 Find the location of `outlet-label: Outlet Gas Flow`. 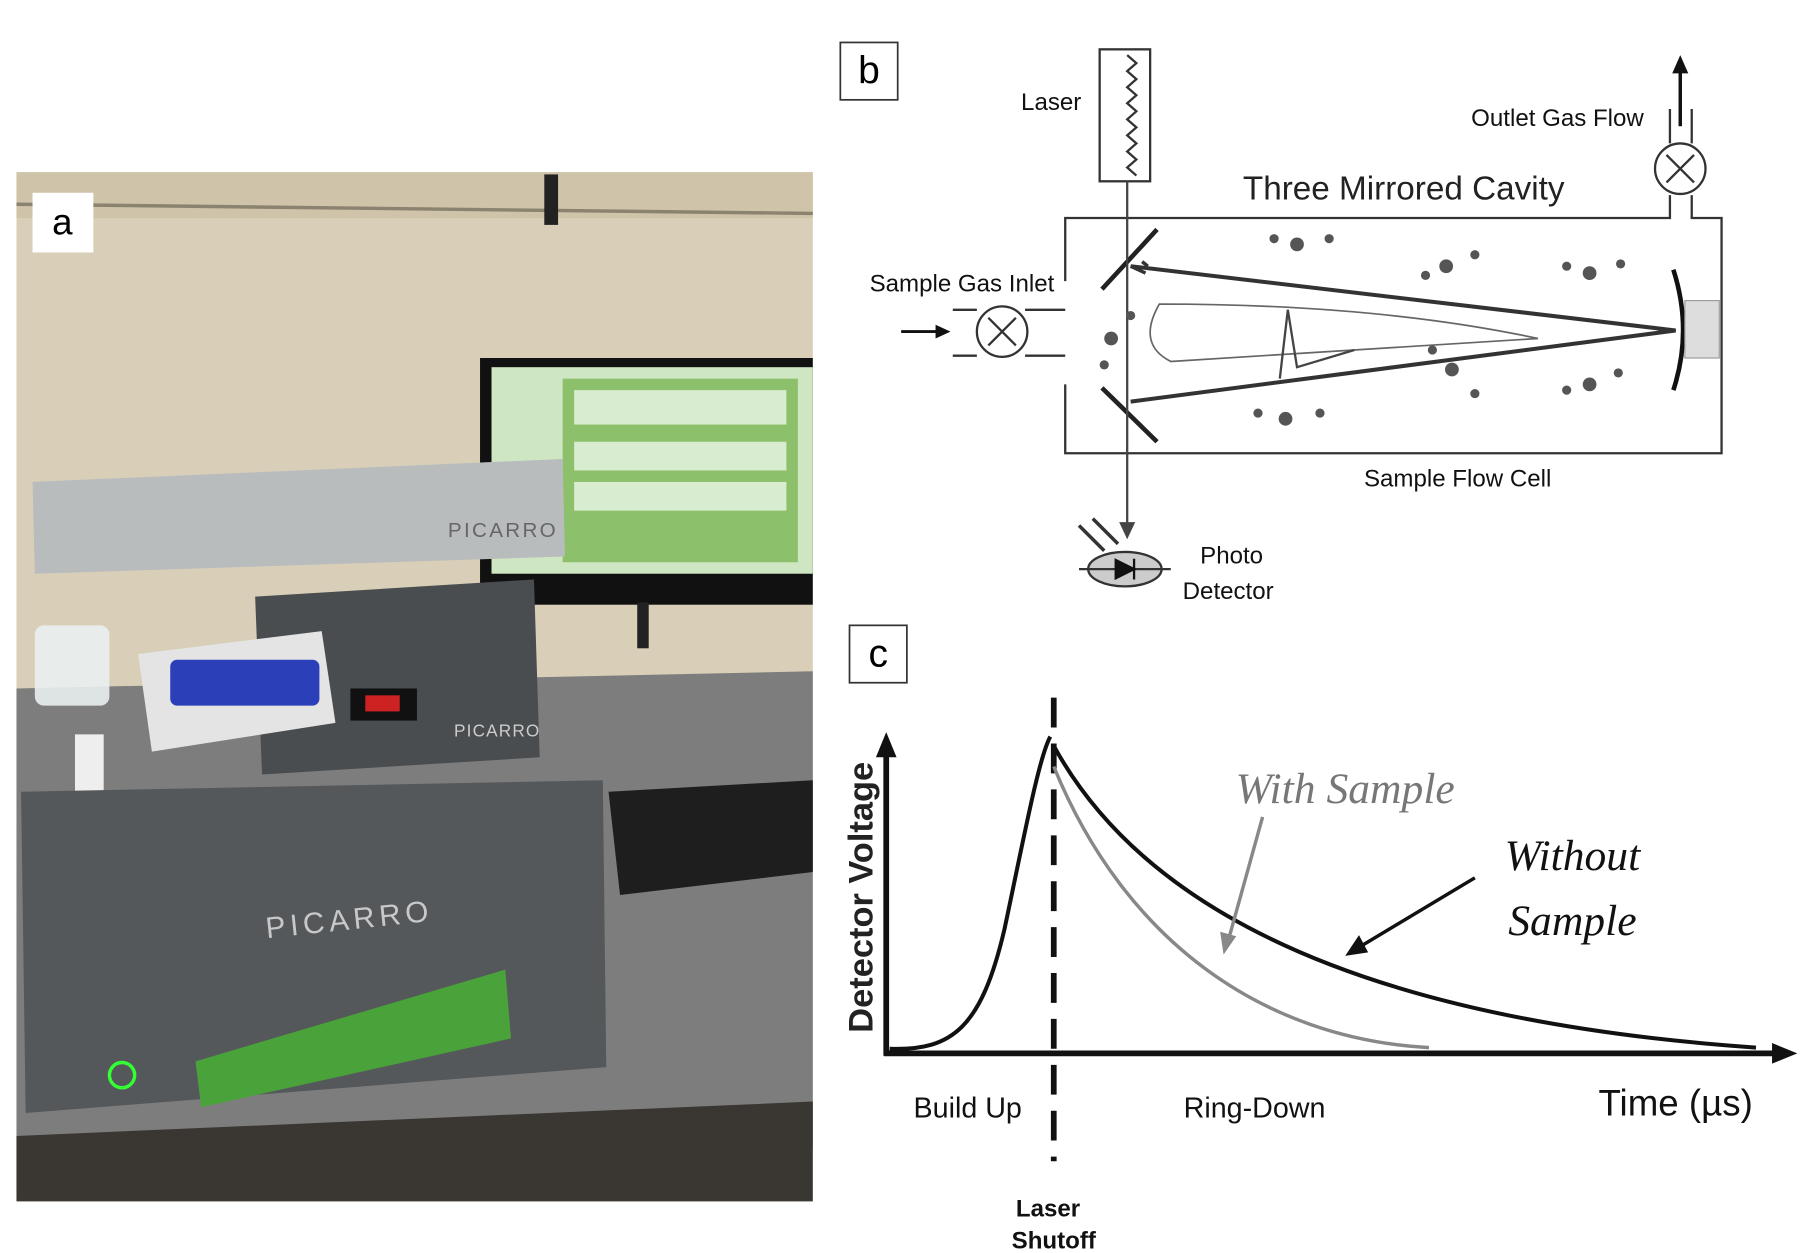

outlet-label: Outlet Gas Flow is located at coordinates (1557, 118).